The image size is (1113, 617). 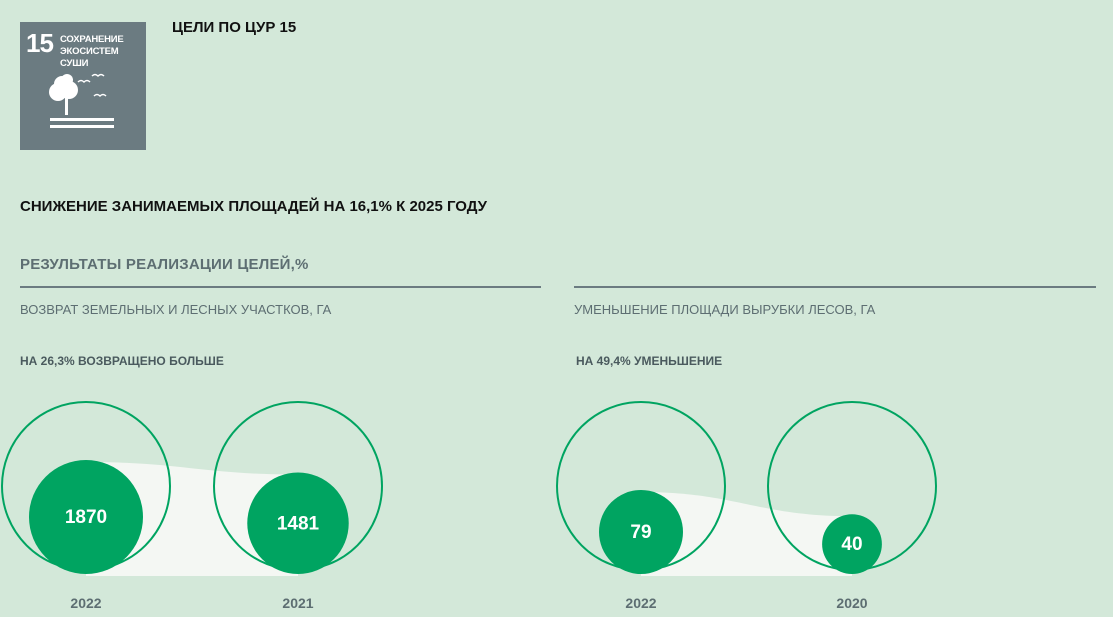 I want to click on tree-birds-icon, so click(x=81, y=100).